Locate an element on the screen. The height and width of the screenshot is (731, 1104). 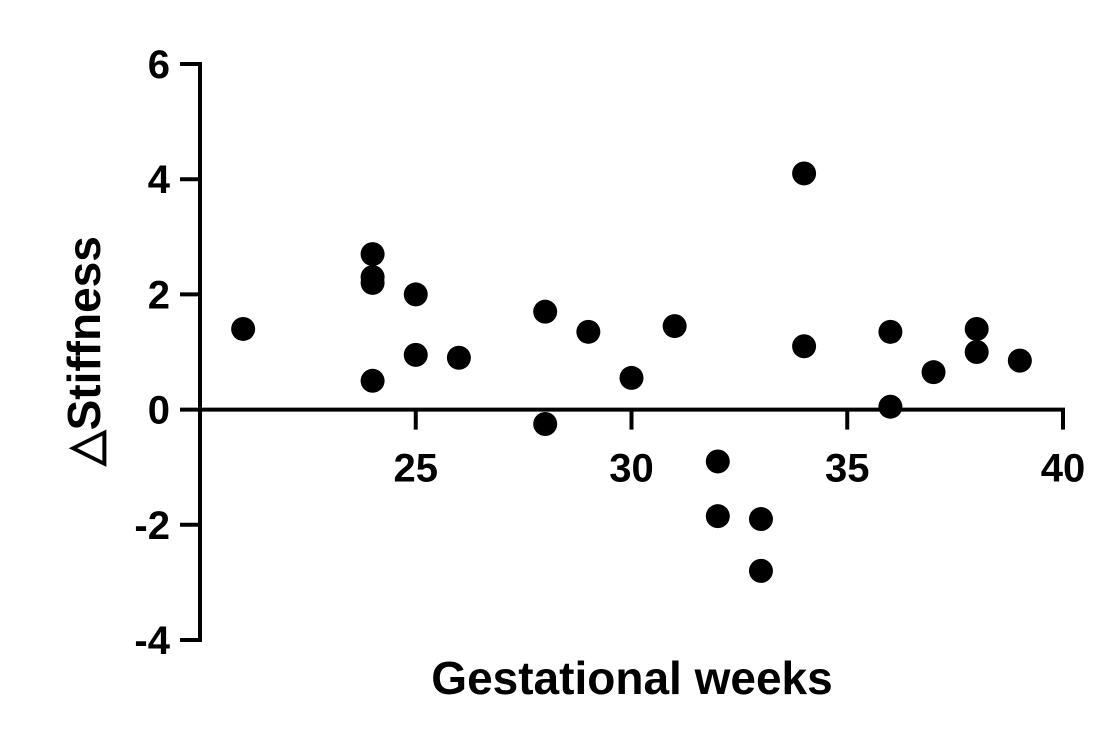
x-tick-label: 25 is located at coordinates (416, 469).